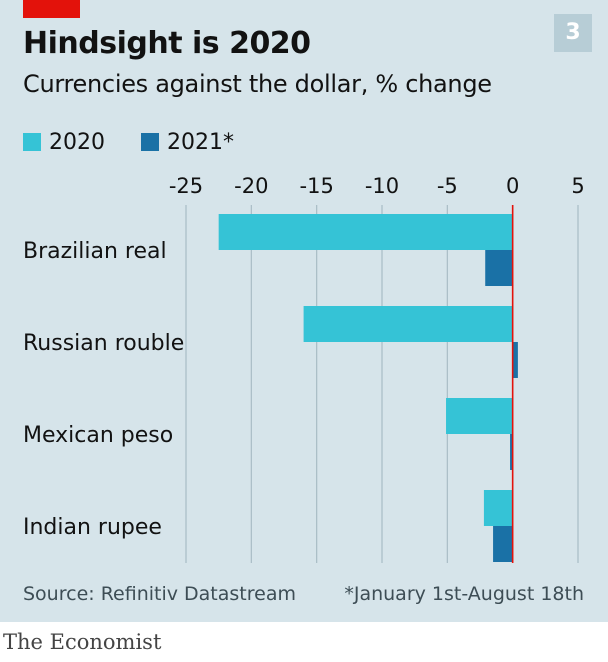 This screenshot has width=608, height=662. I want to click on brand-logo-text: The Economist, so click(82, 642).